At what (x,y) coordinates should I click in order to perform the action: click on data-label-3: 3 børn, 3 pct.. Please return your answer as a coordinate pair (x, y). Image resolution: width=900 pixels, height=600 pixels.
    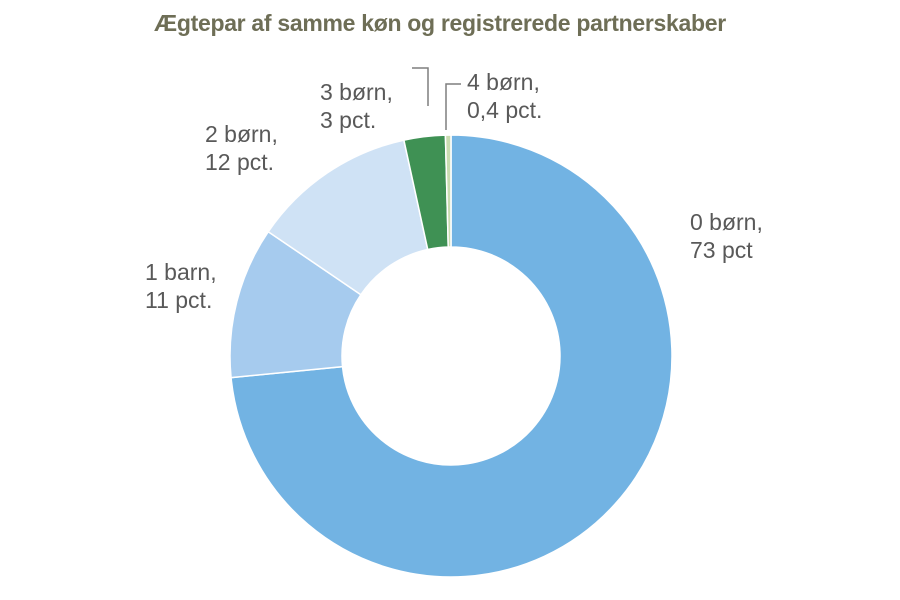
    Looking at the image, I should click on (356, 106).